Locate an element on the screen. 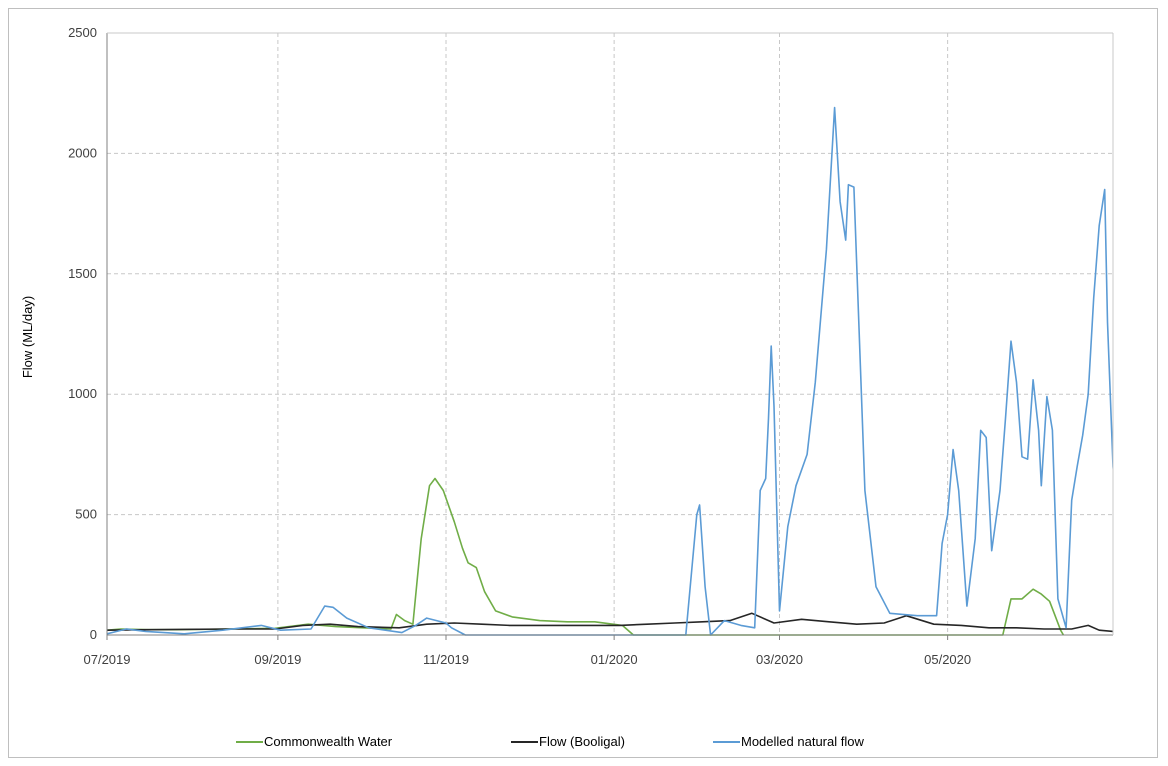 The image size is (1168, 766). legend-label: Modelled natural flow is located at coordinates (802, 741).